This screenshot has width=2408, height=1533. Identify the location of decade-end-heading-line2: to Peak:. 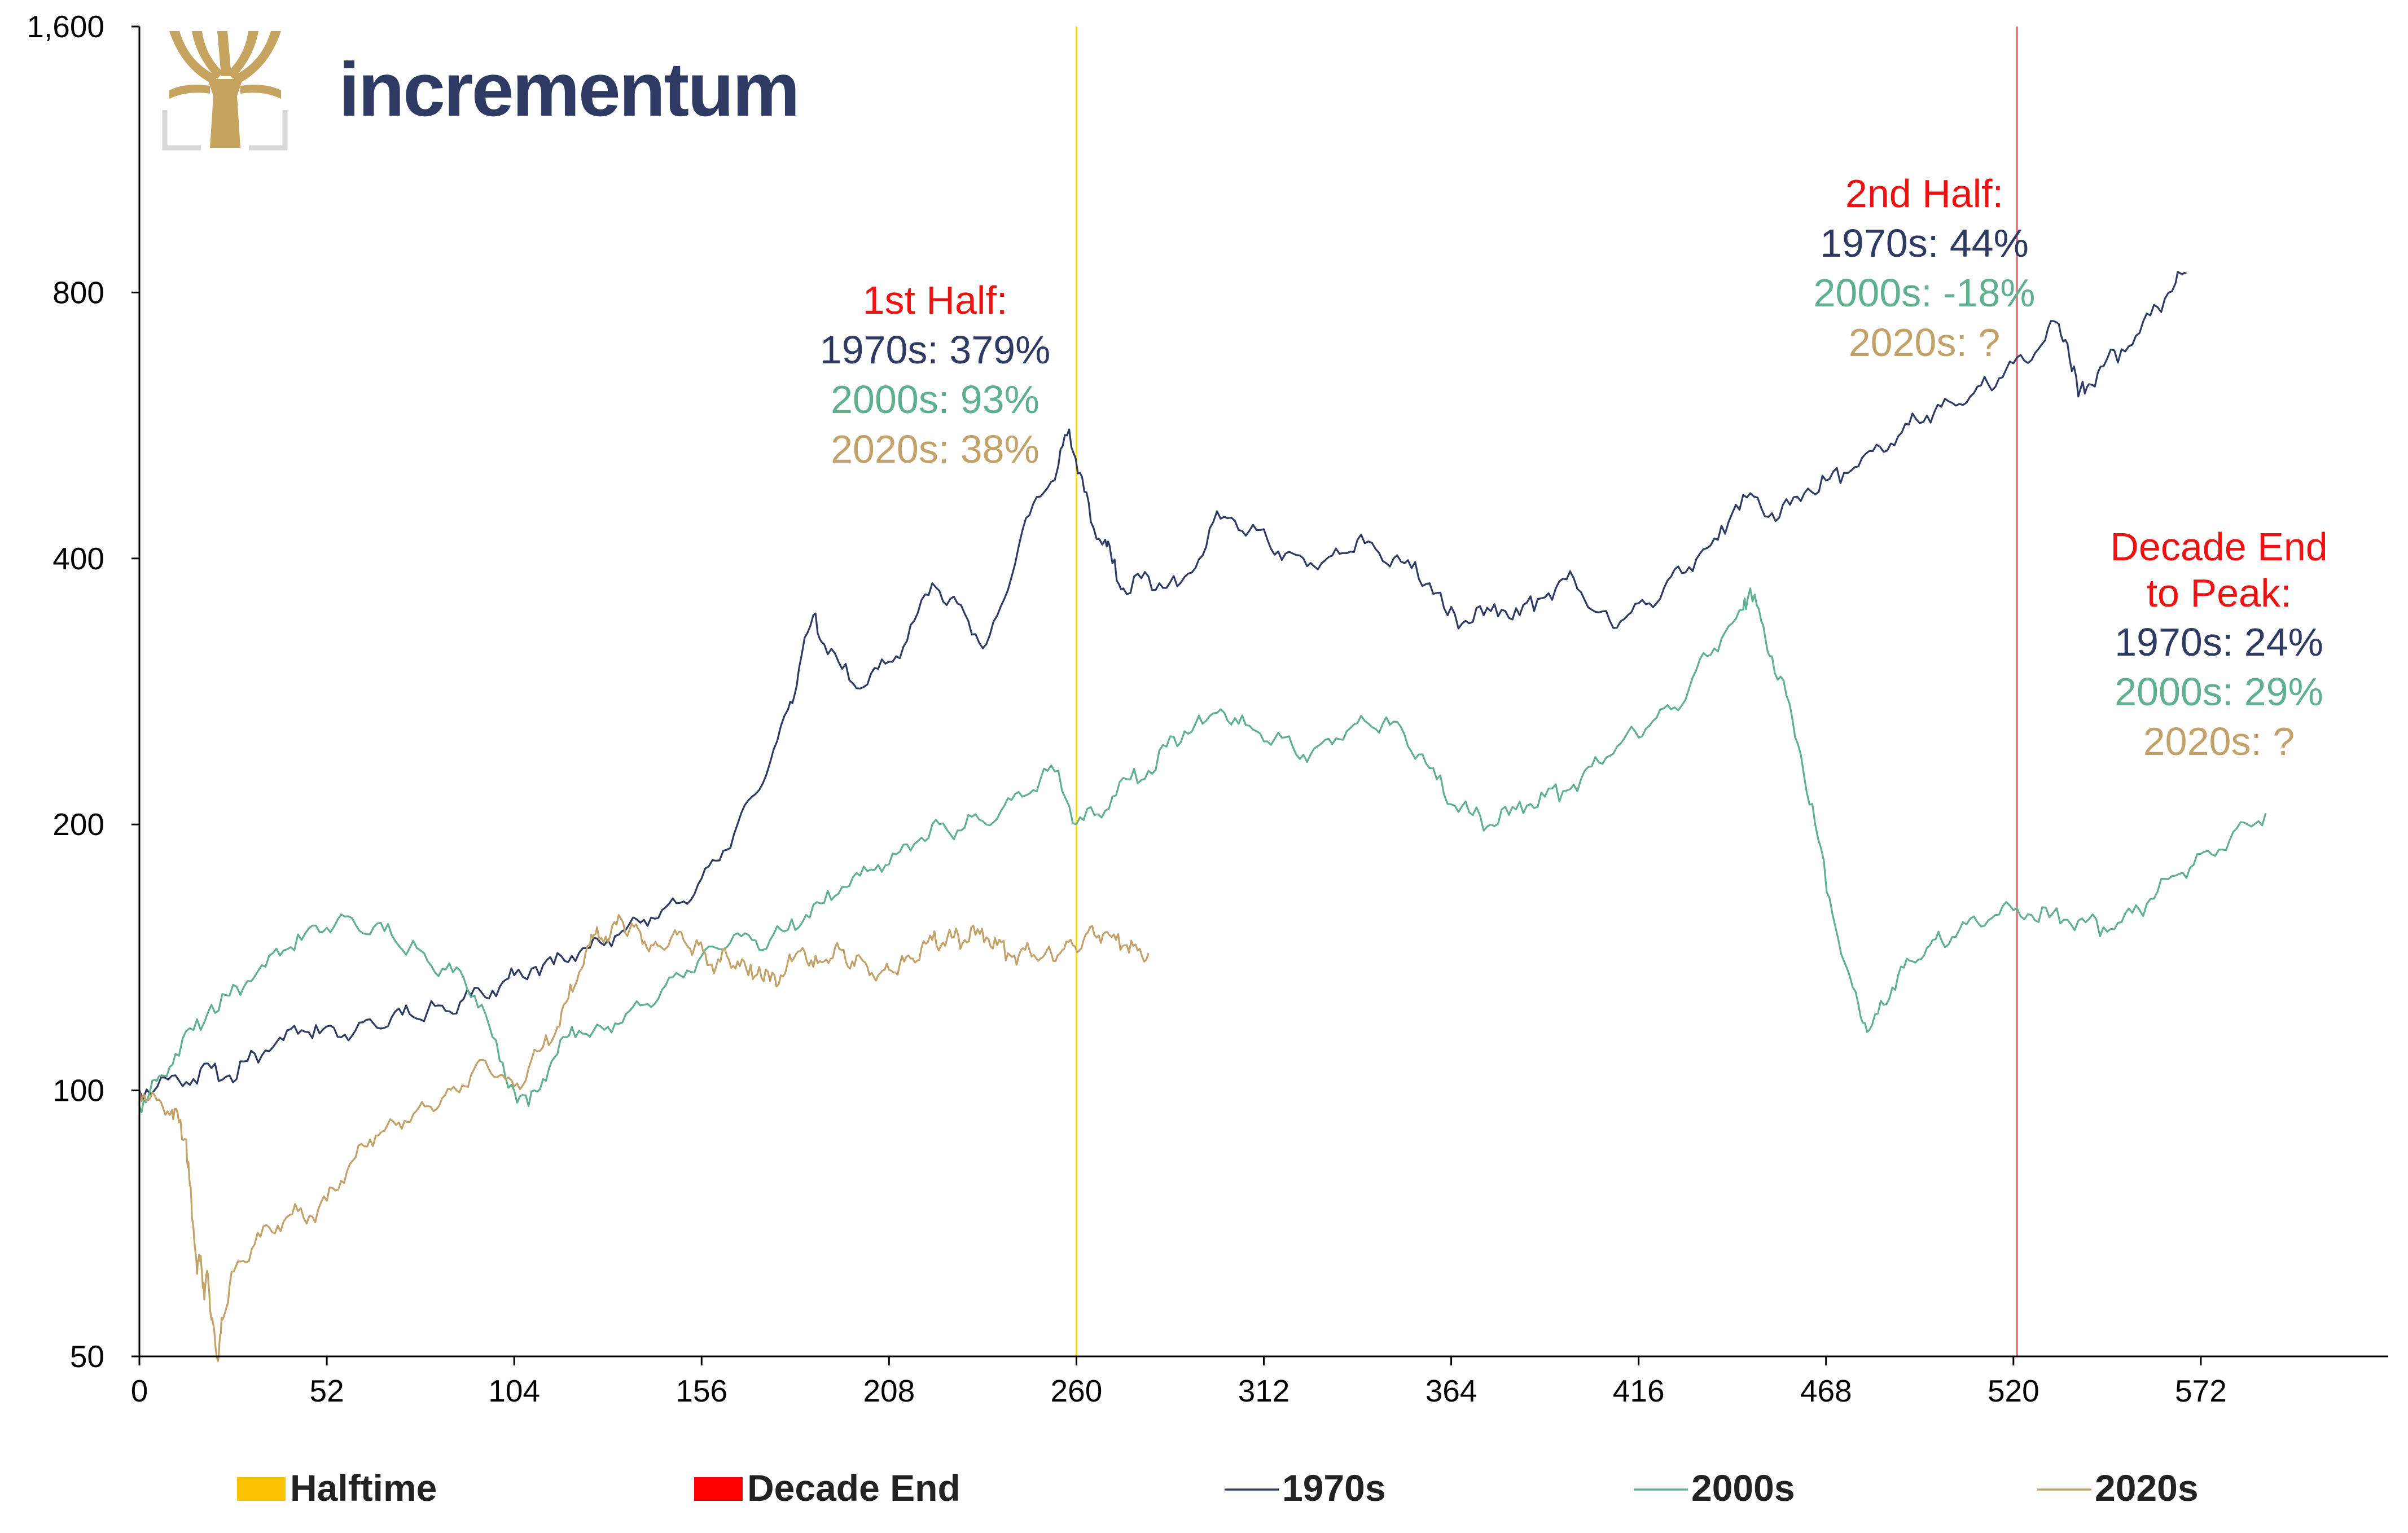
(2219, 593).